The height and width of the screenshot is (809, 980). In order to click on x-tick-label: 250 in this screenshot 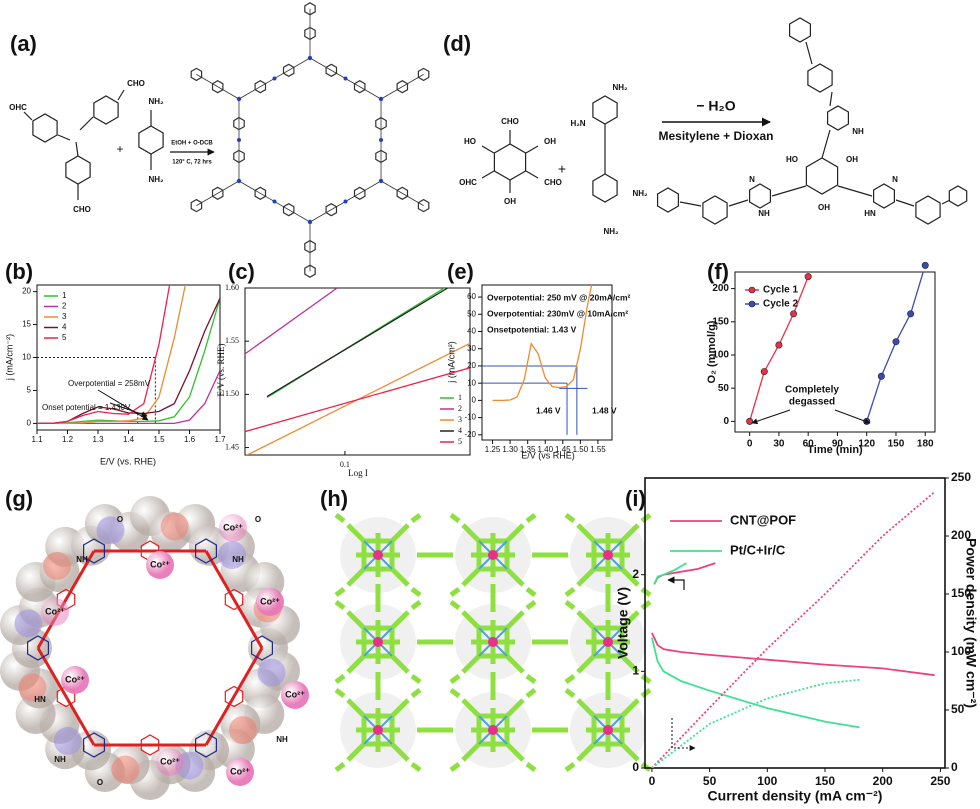, I will do `click(940, 781)`.